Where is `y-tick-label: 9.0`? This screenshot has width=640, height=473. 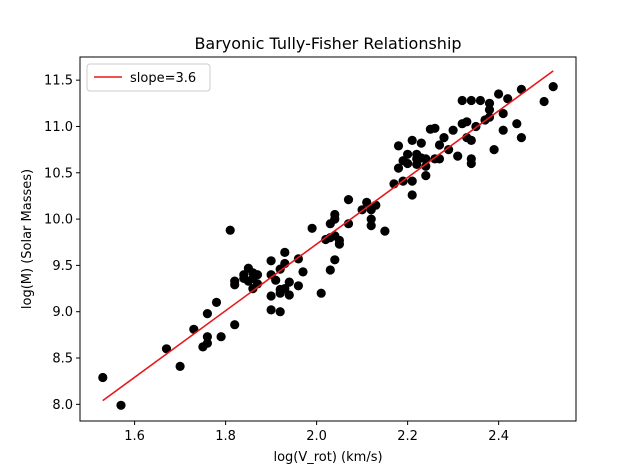
y-tick-label: 9.0 is located at coordinates (62, 312).